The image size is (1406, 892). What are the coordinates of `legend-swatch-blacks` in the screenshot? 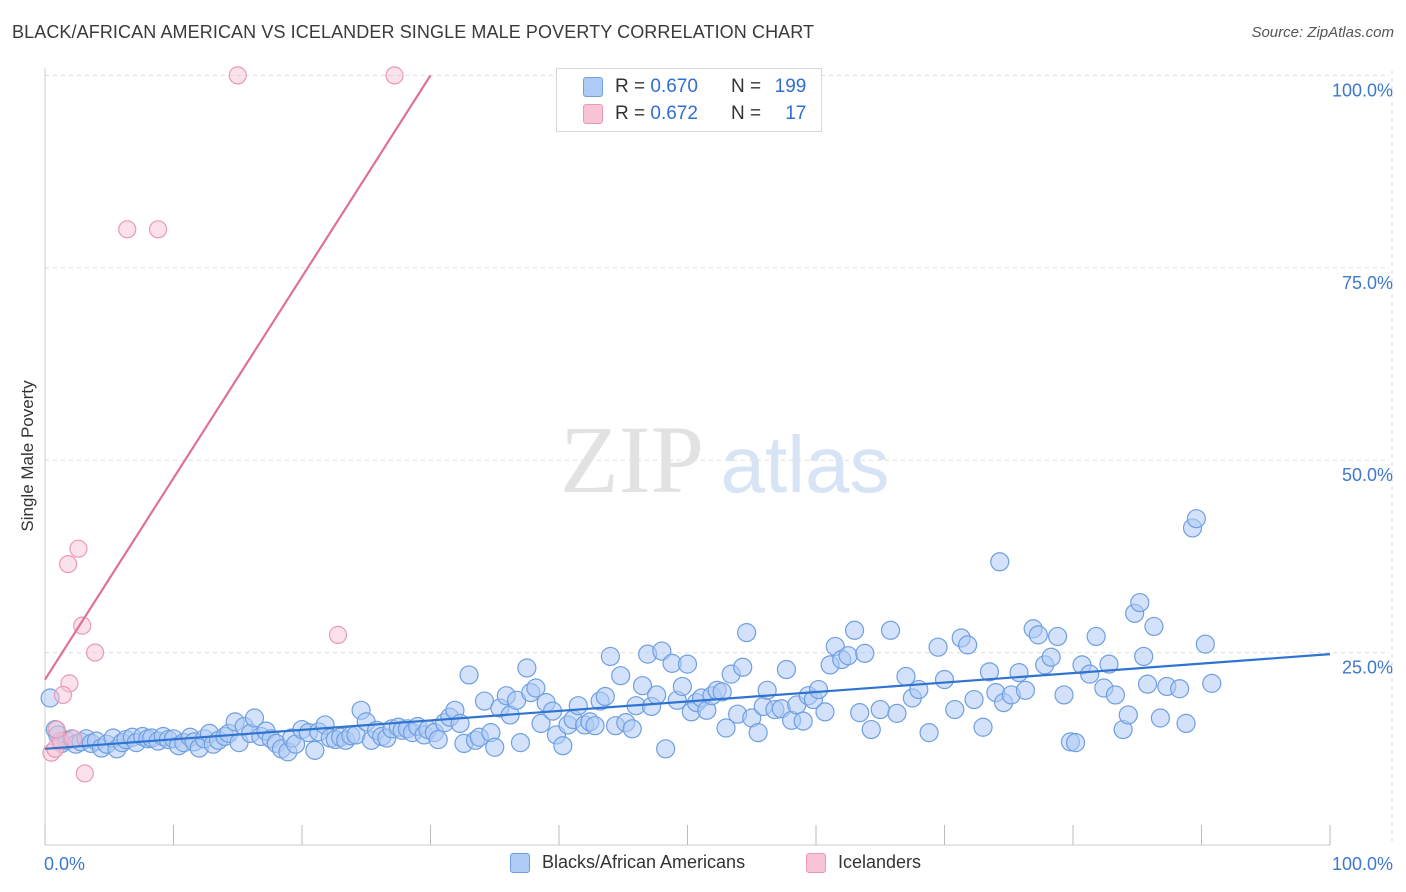 It's located at (520, 862).